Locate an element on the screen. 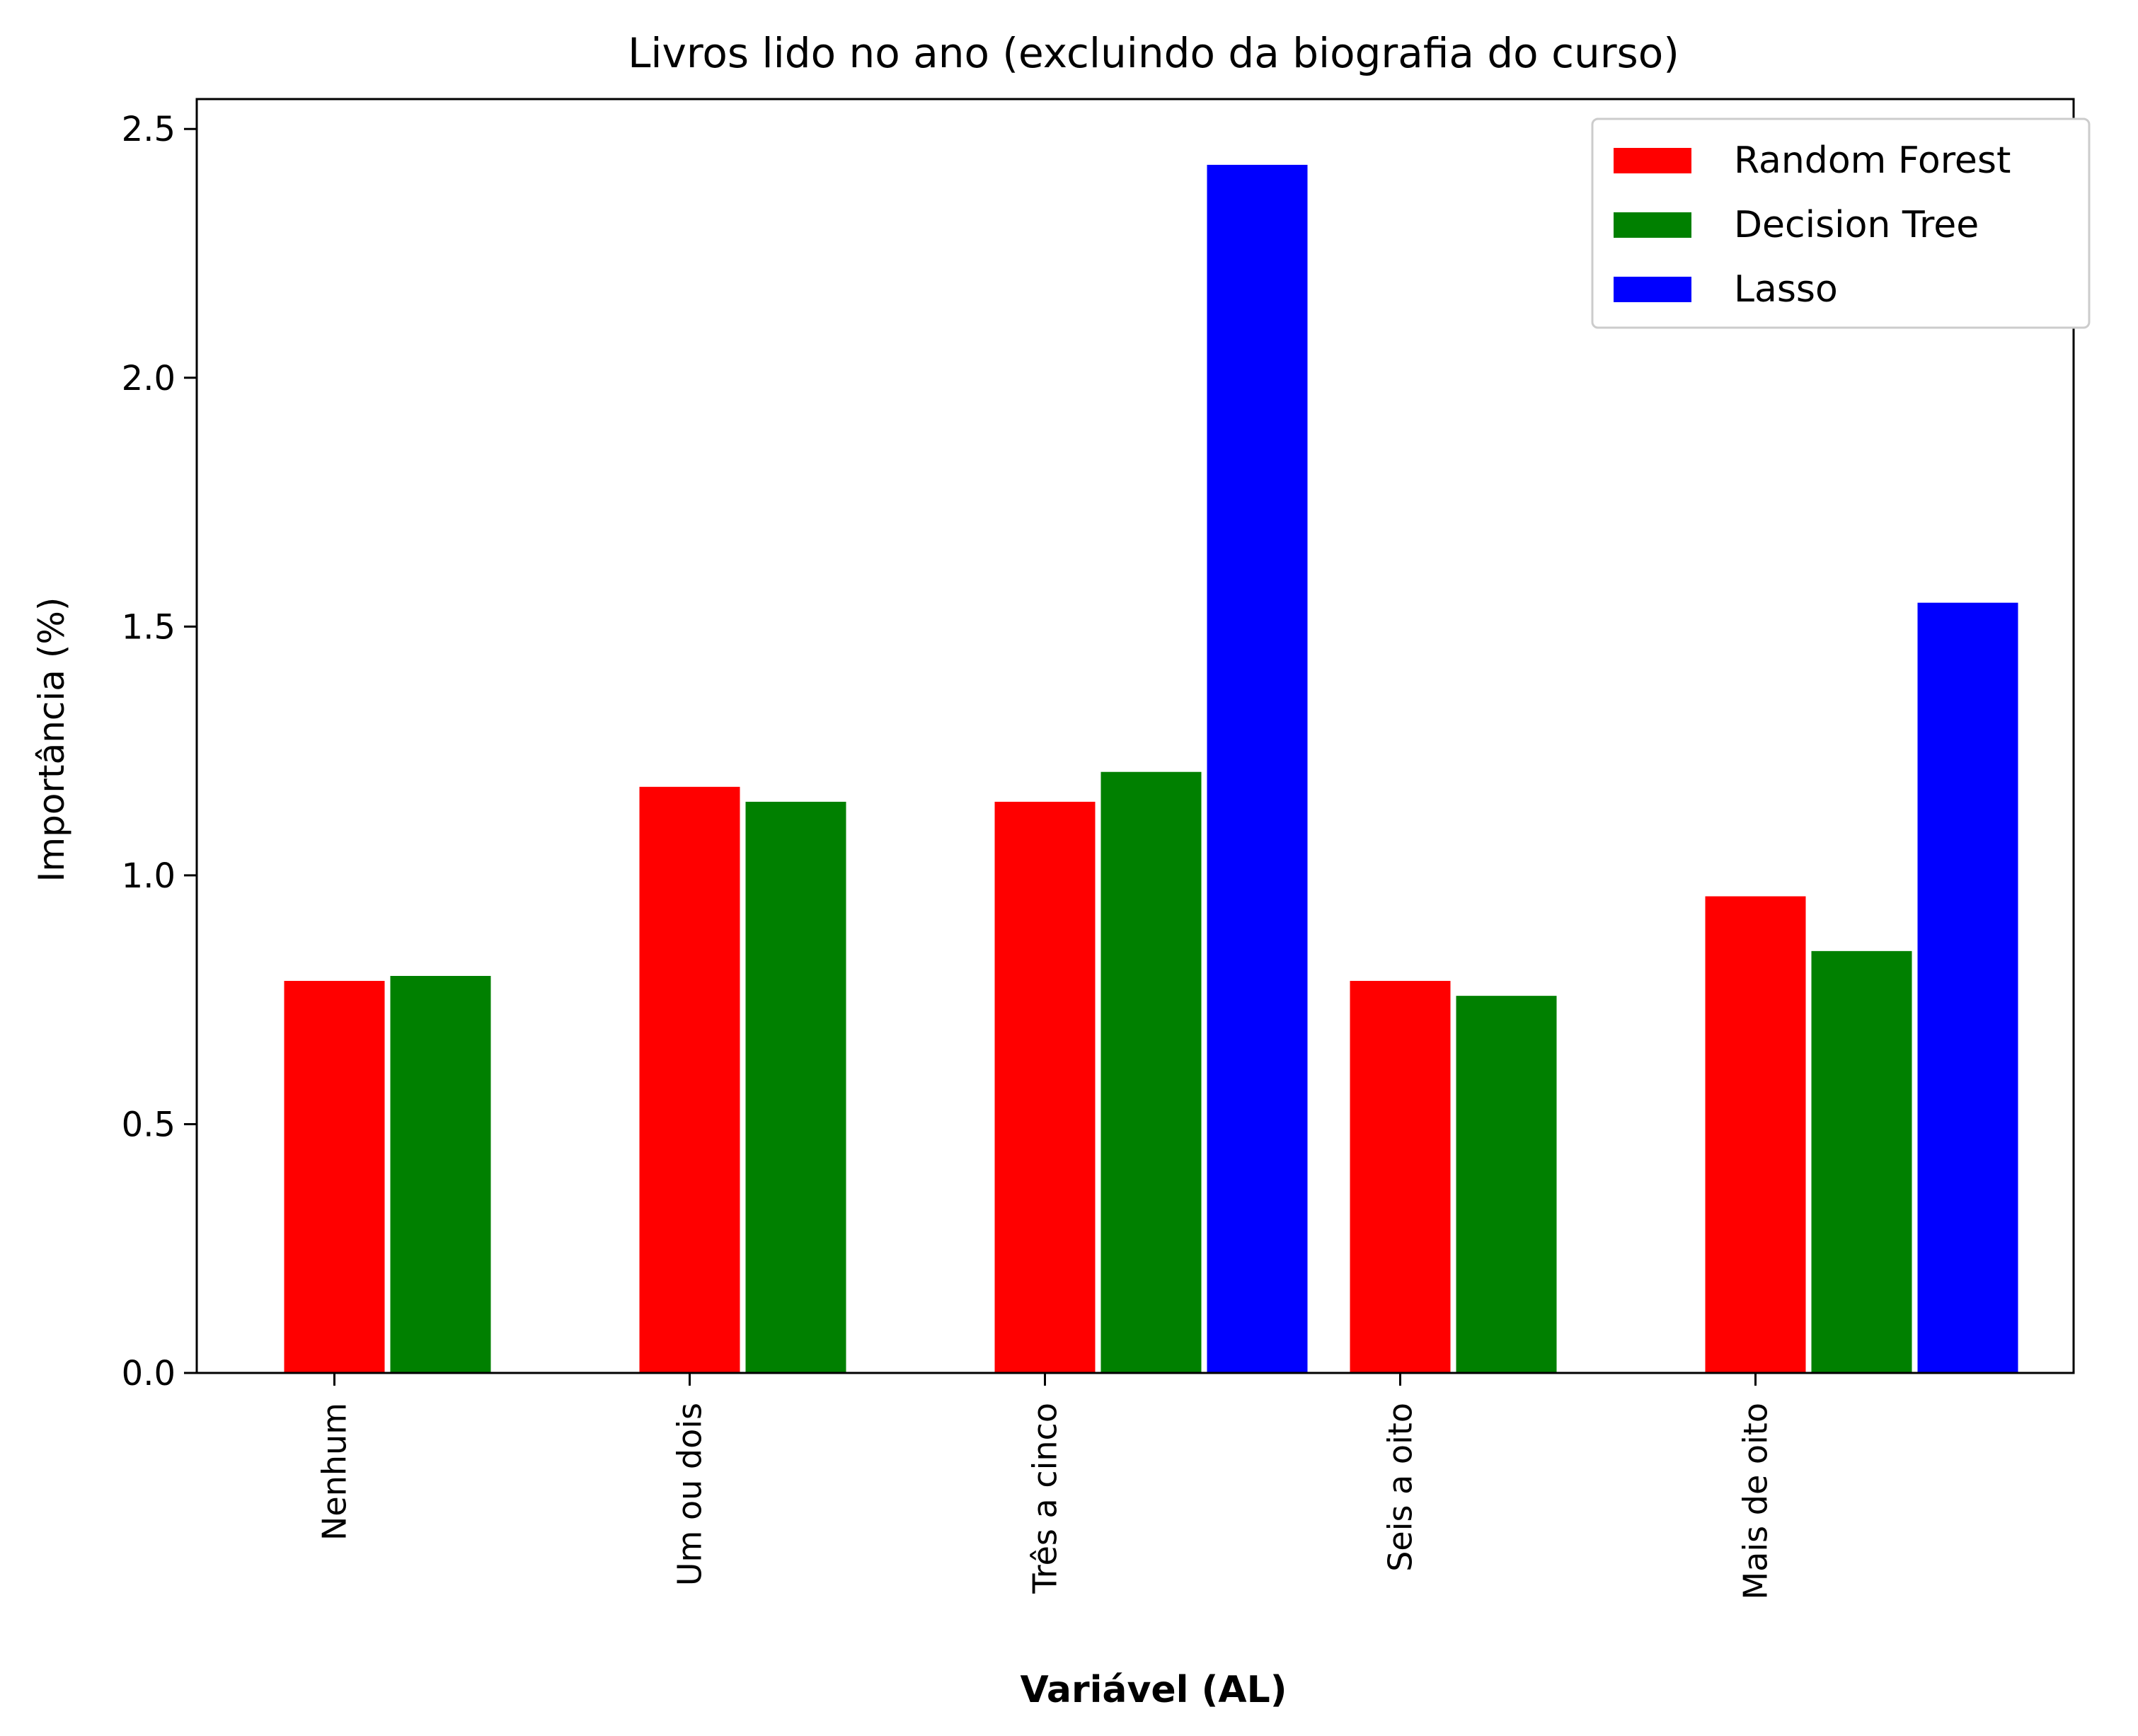 The width and height of the screenshot is (2138, 1736). x-tick-label: Mais de oito is located at coordinates (1756, 1501).